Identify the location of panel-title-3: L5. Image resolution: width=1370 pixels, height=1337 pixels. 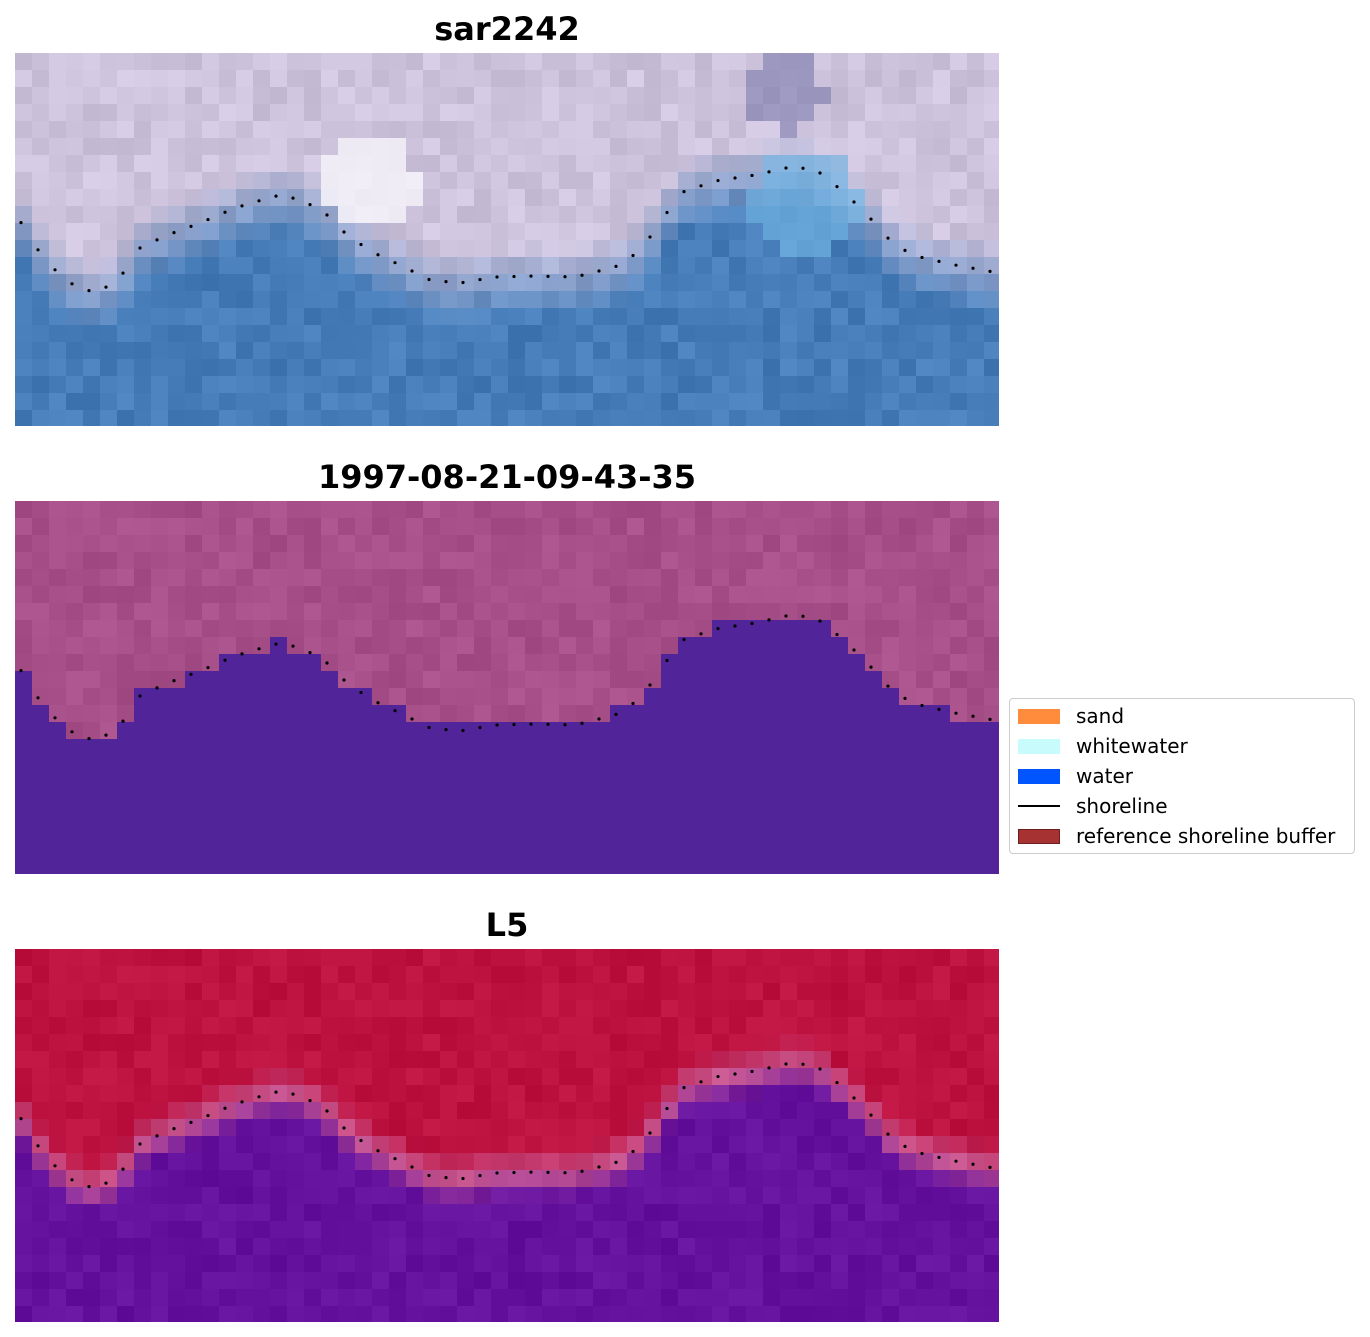
(507, 925).